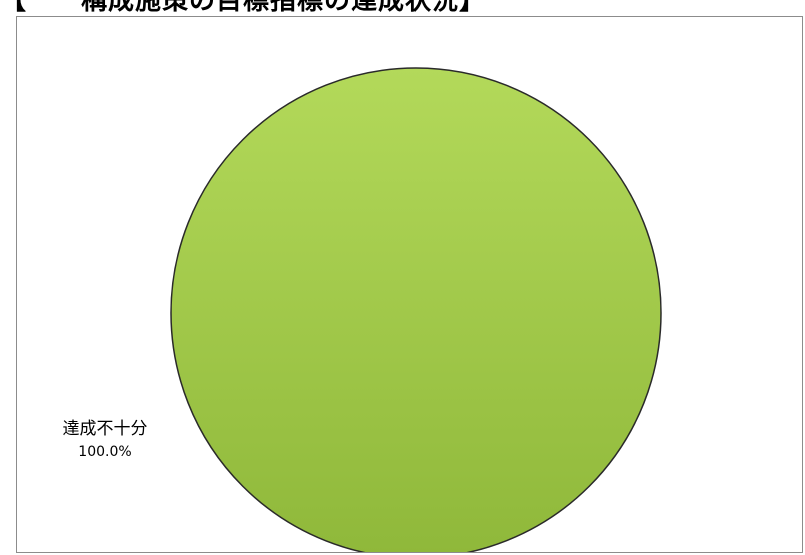 This screenshot has height=555, width=805. I want to click on slice-category-label: 達成不十分, so click(105, 429).